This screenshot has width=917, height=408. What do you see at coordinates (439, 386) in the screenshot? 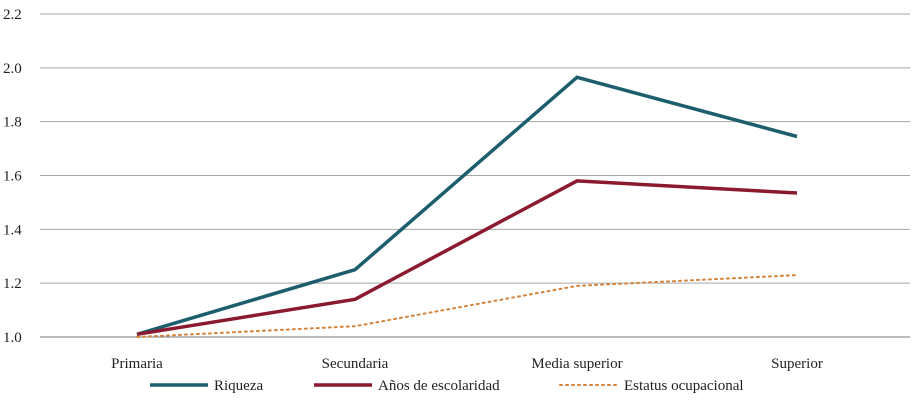
I see `legend-label: Años de escolaridad` at bounding box center [439, 386].